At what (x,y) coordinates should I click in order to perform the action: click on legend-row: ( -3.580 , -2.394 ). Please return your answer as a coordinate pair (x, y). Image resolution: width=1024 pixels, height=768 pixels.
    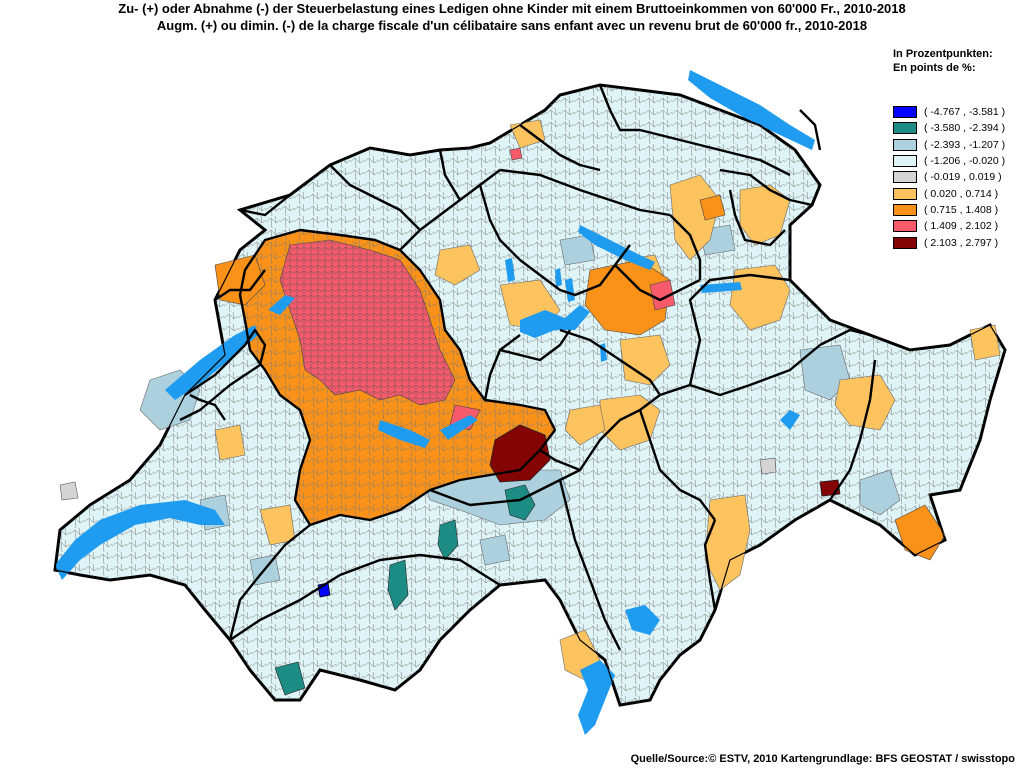
    Looking at the image, I should click on (957, 128).